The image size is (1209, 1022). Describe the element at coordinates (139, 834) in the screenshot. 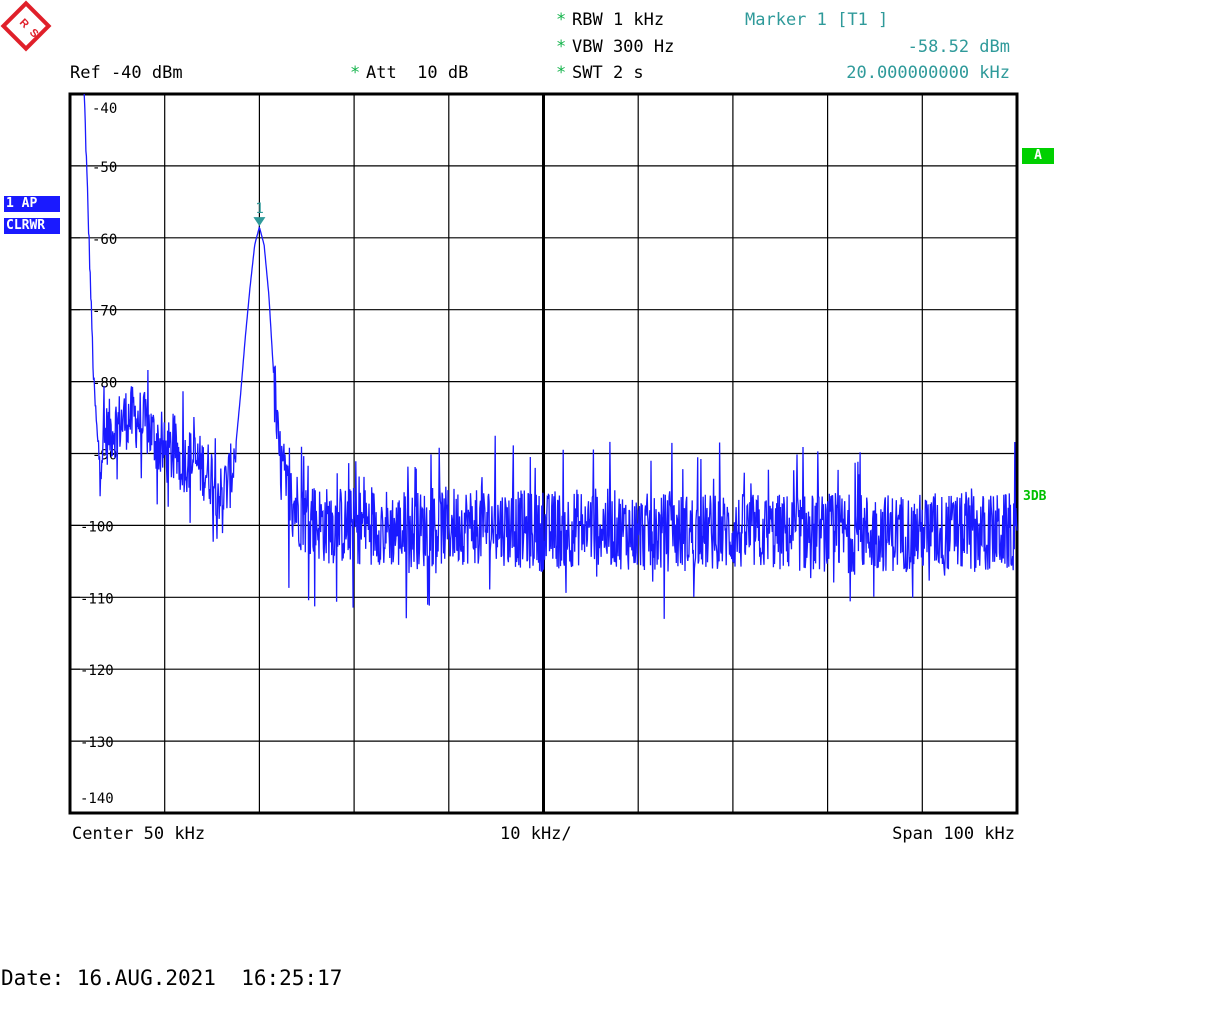

I see `center-frequency: Center 50 kHz` at that location.